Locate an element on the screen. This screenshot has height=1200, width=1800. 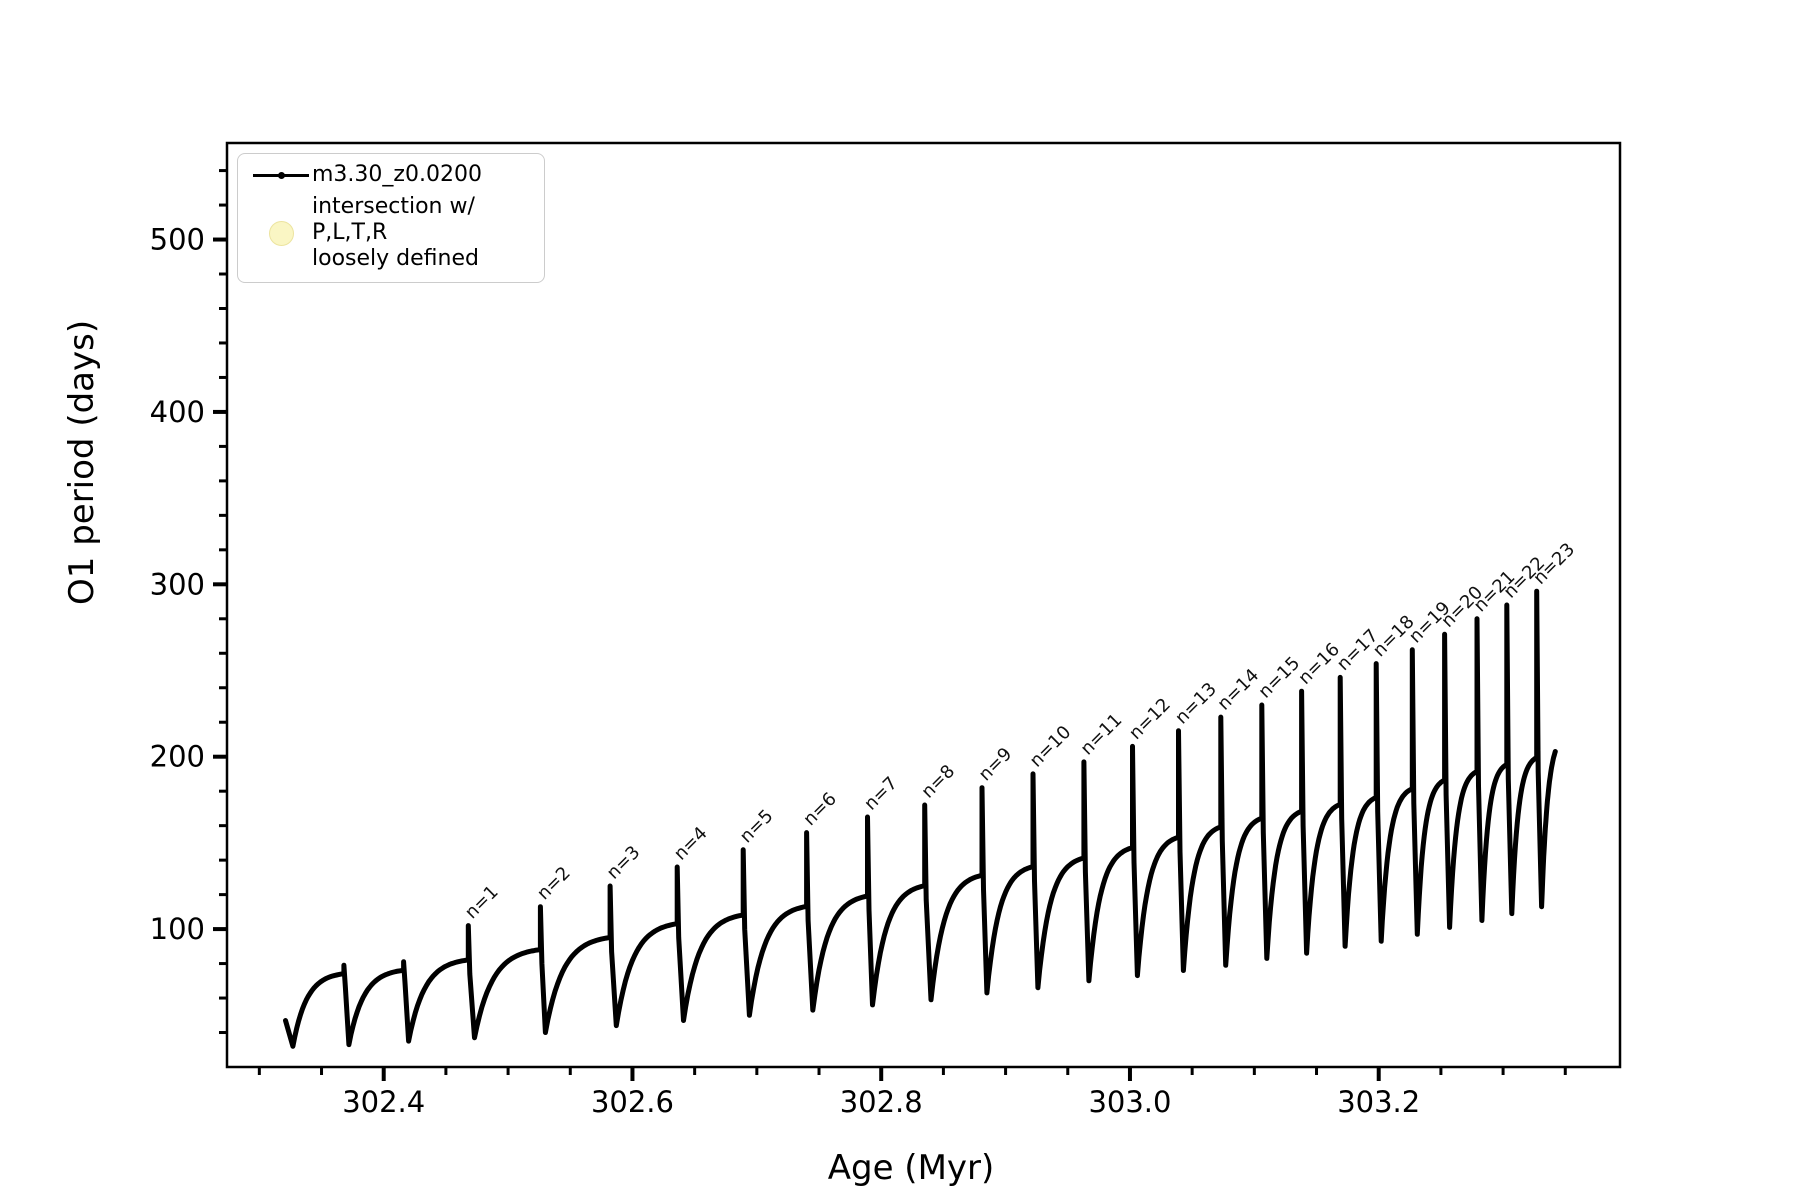
x-tick-label: 302.8 is located at coordinates (881, 1102).